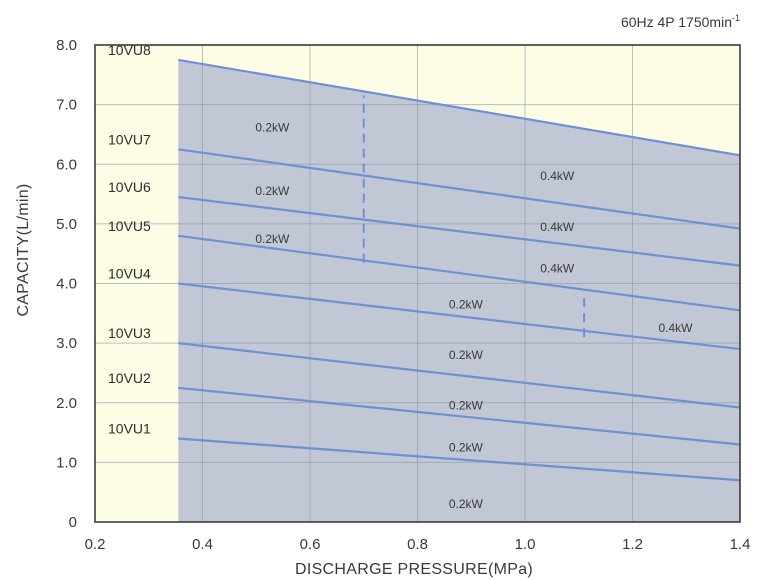 The image size is (766, 580). Describe the element at coordinates (632, 544) in the screenshot. I see `x-tick-label: 1.2` at that location.